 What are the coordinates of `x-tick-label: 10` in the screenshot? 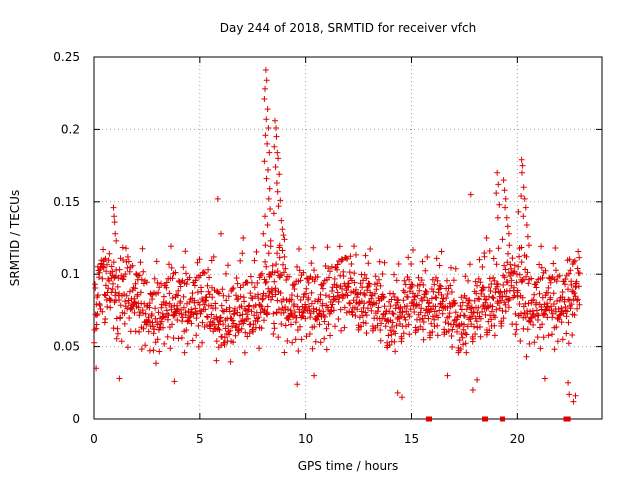 It's located at (305, 439).